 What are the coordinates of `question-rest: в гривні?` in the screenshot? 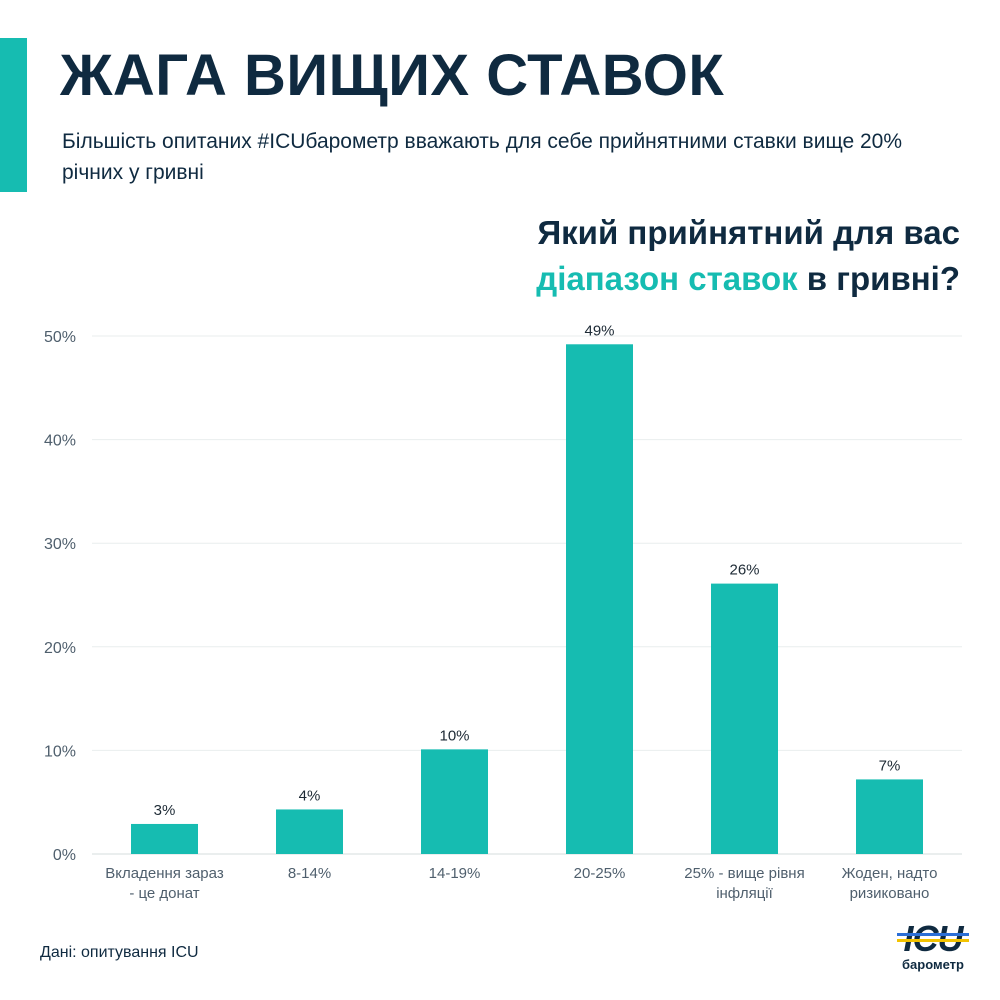 It's located at (878, 278).